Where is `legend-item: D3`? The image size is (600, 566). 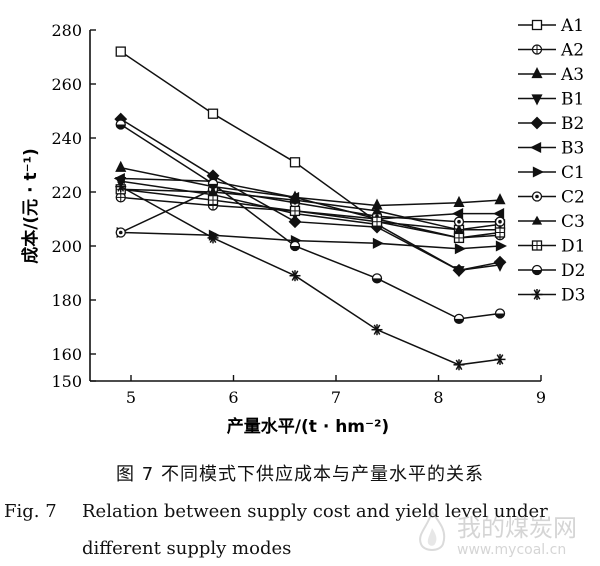
legend-item: D3 is located at coordinates (551, 296).